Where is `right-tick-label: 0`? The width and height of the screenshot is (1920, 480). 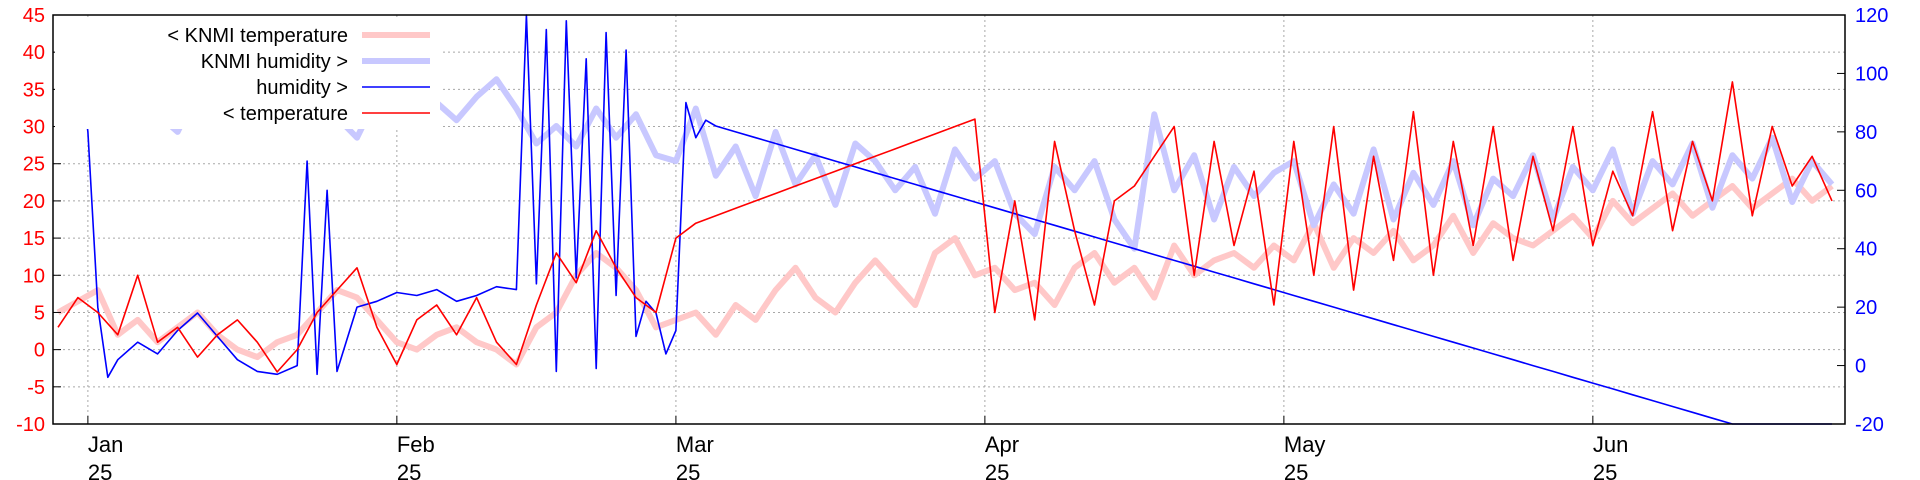
right-tick-label: 0 is located at coordinates (1860, 367).